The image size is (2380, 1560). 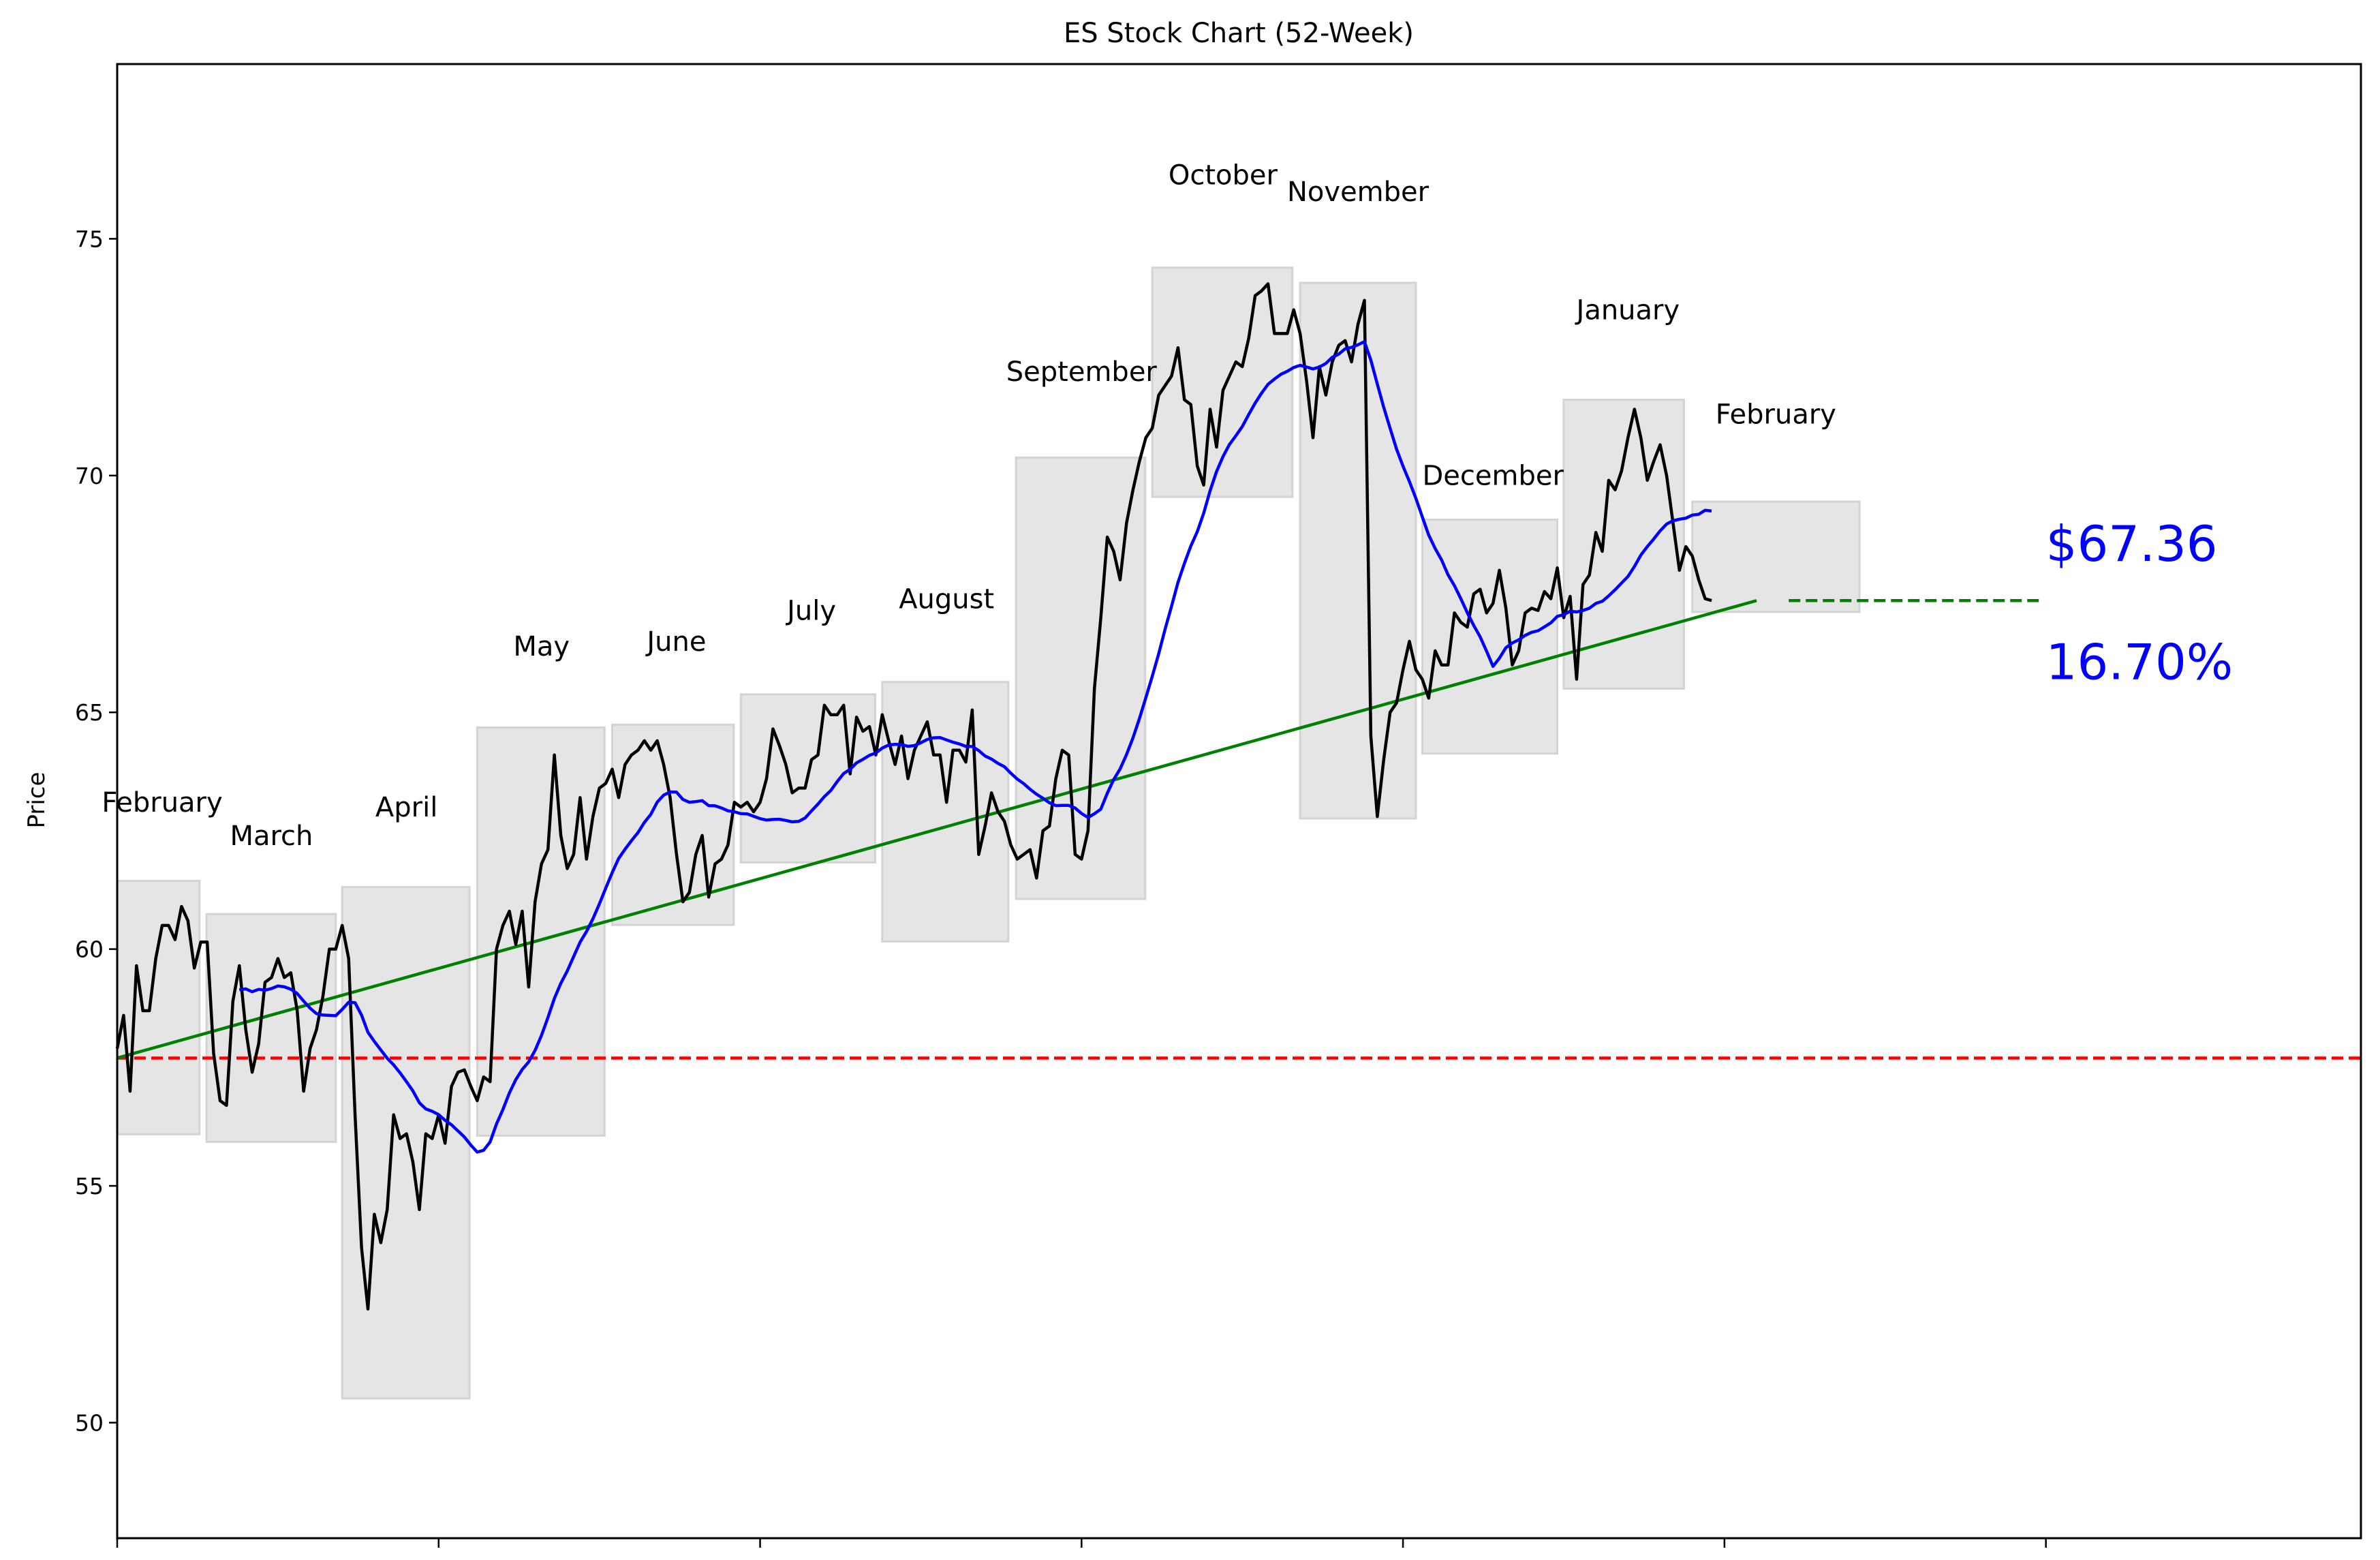 I want to click on month-label: March, so click(x=271, y=836).